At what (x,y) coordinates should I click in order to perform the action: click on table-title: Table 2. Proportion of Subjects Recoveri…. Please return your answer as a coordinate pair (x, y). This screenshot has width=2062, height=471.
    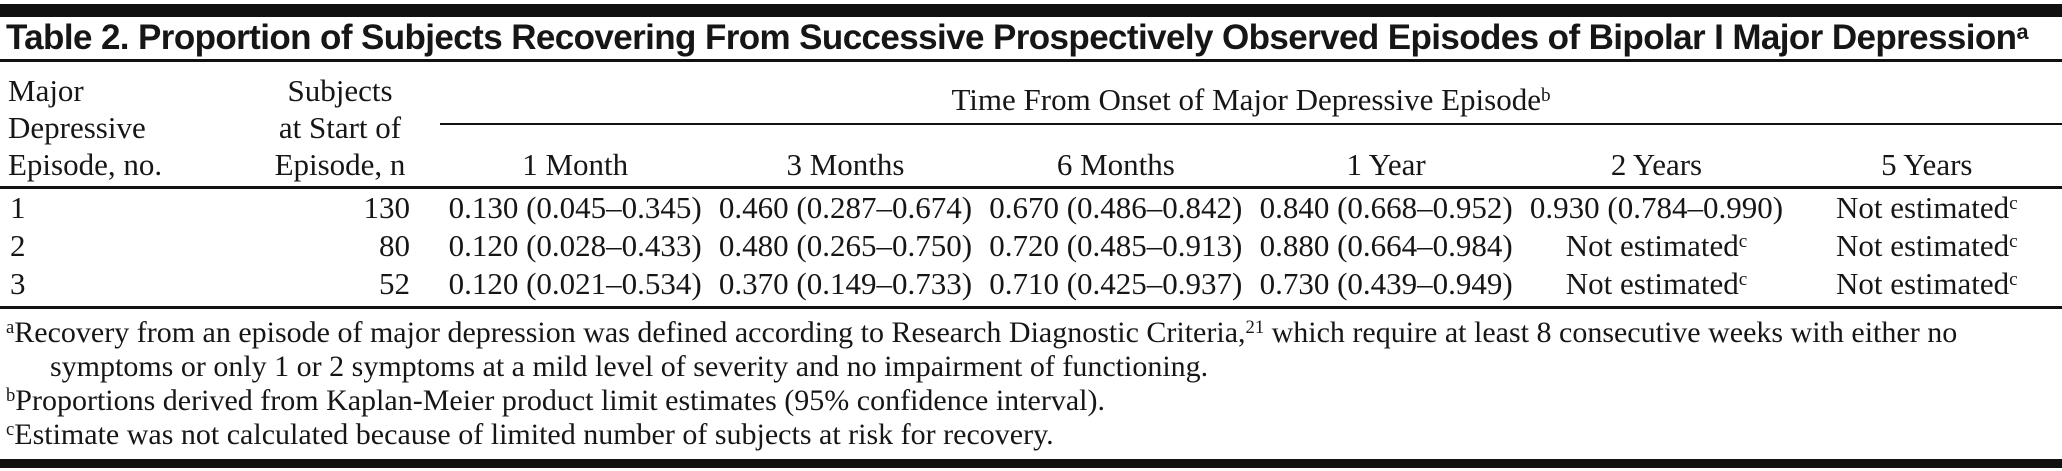
    Looking at the image, I should click on (1031, 39).